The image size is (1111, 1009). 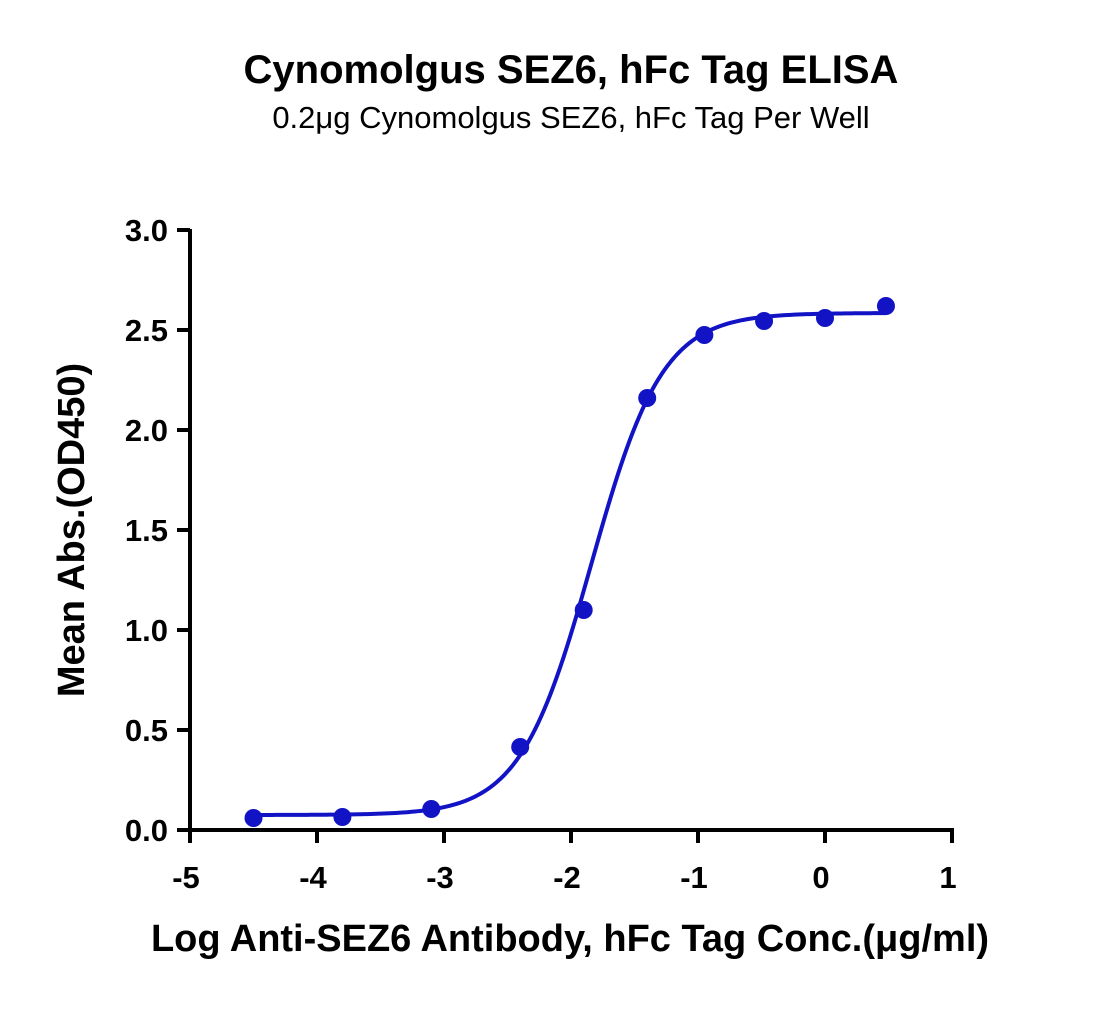 I want to click on x-tick-label: -4, so click(x=313, y=877).